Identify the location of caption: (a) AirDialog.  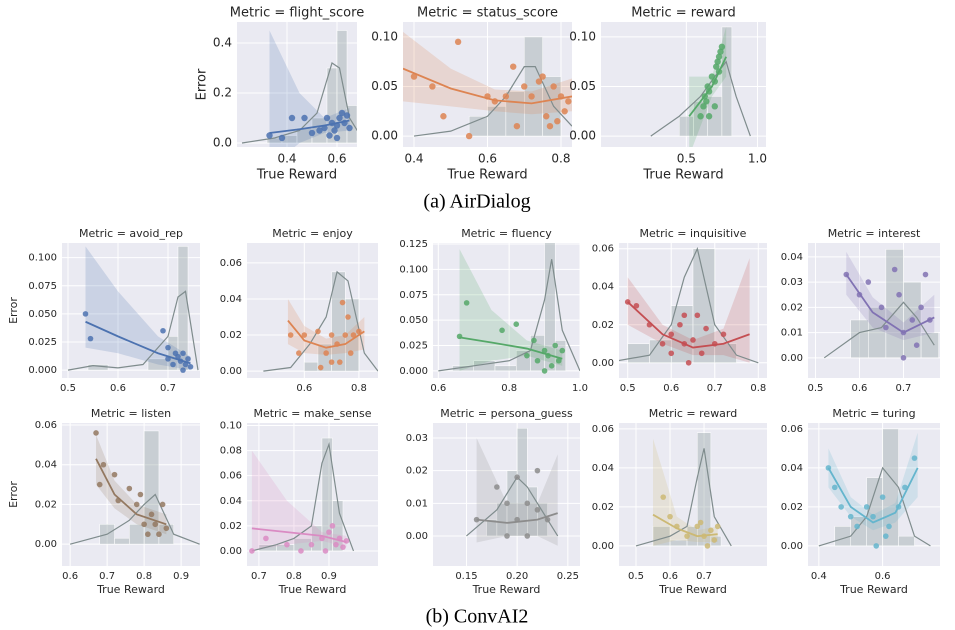
(476, 202).